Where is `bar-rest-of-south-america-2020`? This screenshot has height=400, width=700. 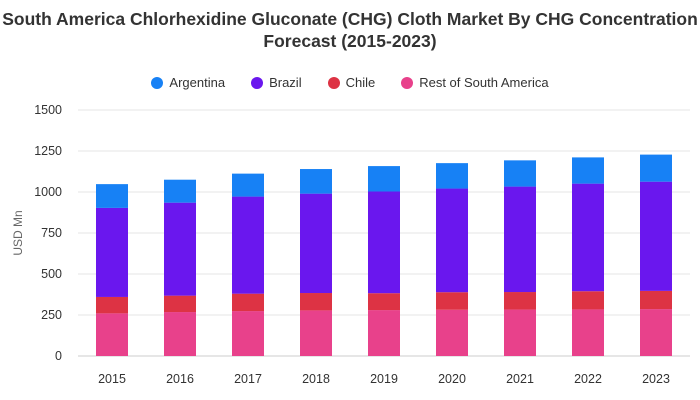
bar-rest-of-south-america-2020 is located at coordinates (452, 332).